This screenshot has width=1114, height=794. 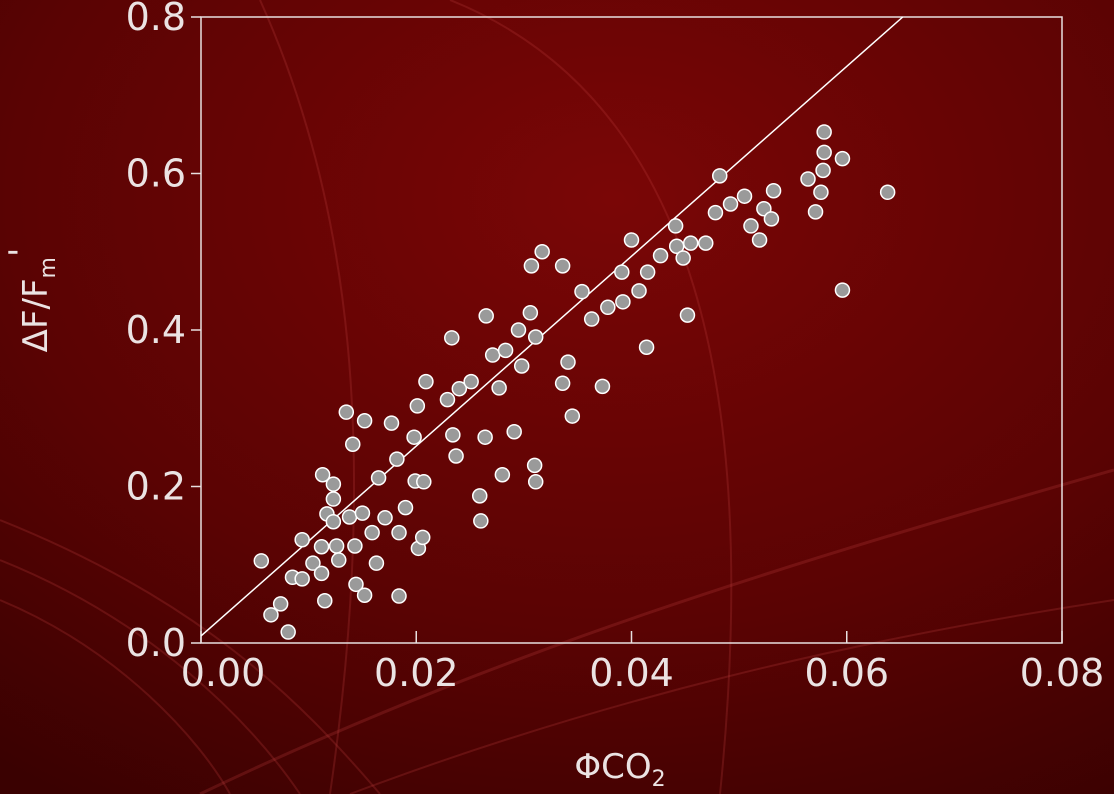 What do you see at coordinates (416, 673) in the screenshot?
I see `x-tick-label: 0.02` at bounding box center [416, 673].